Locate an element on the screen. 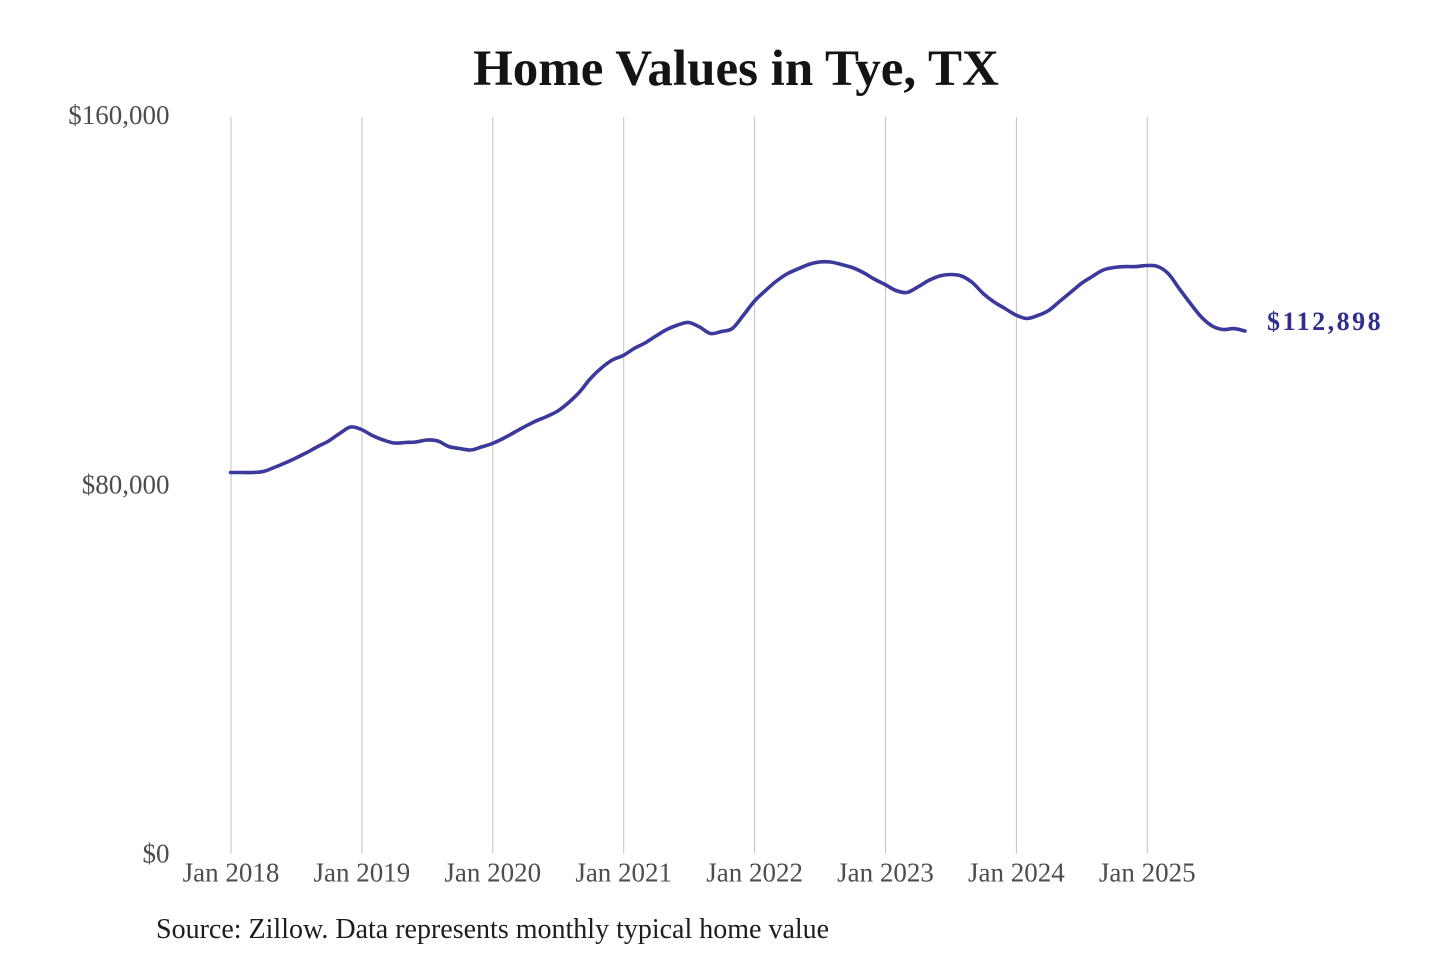 The height and width of the screenshot is (960, 1440). svg-text: Jan 2020 is located at coordinates (492, 873).